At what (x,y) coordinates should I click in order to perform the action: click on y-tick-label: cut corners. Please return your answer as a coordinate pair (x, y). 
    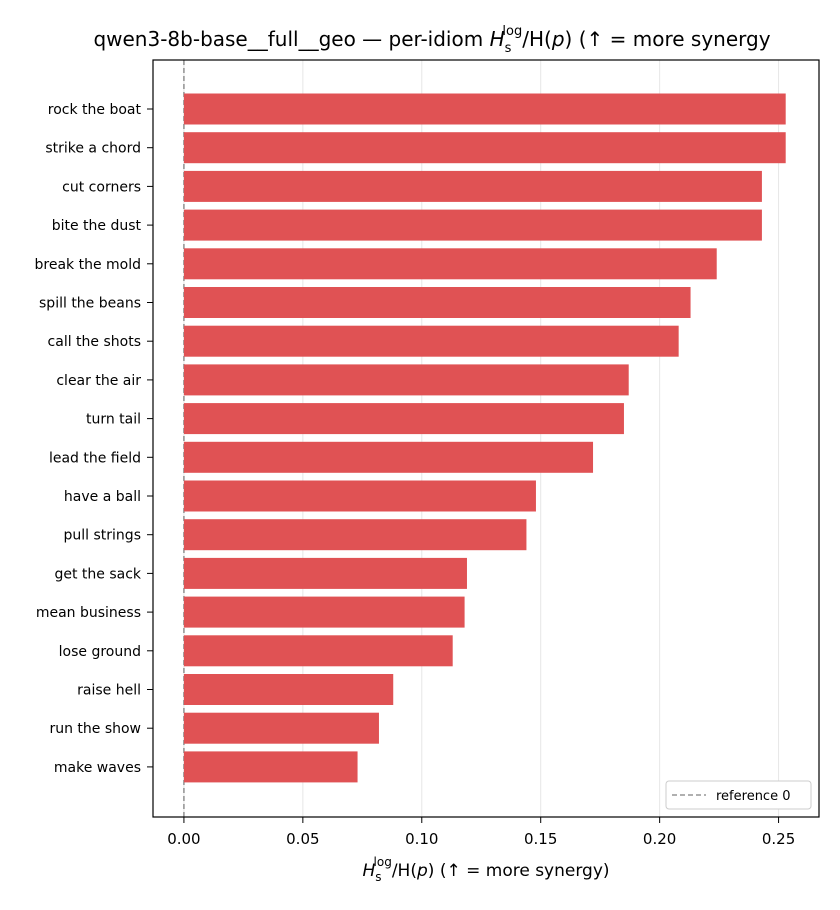
    Looking at the image, I should click on (101, 187).